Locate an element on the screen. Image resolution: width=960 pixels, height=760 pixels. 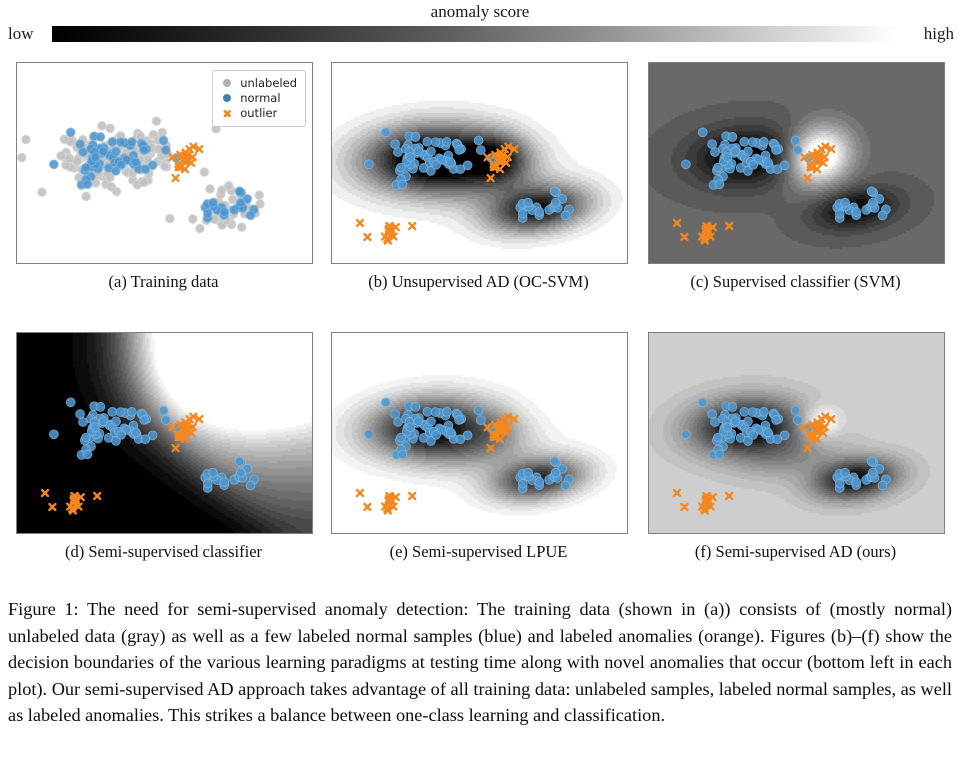
legend-item-unlabeled: unlabeled is located at coordinates (258, 83).